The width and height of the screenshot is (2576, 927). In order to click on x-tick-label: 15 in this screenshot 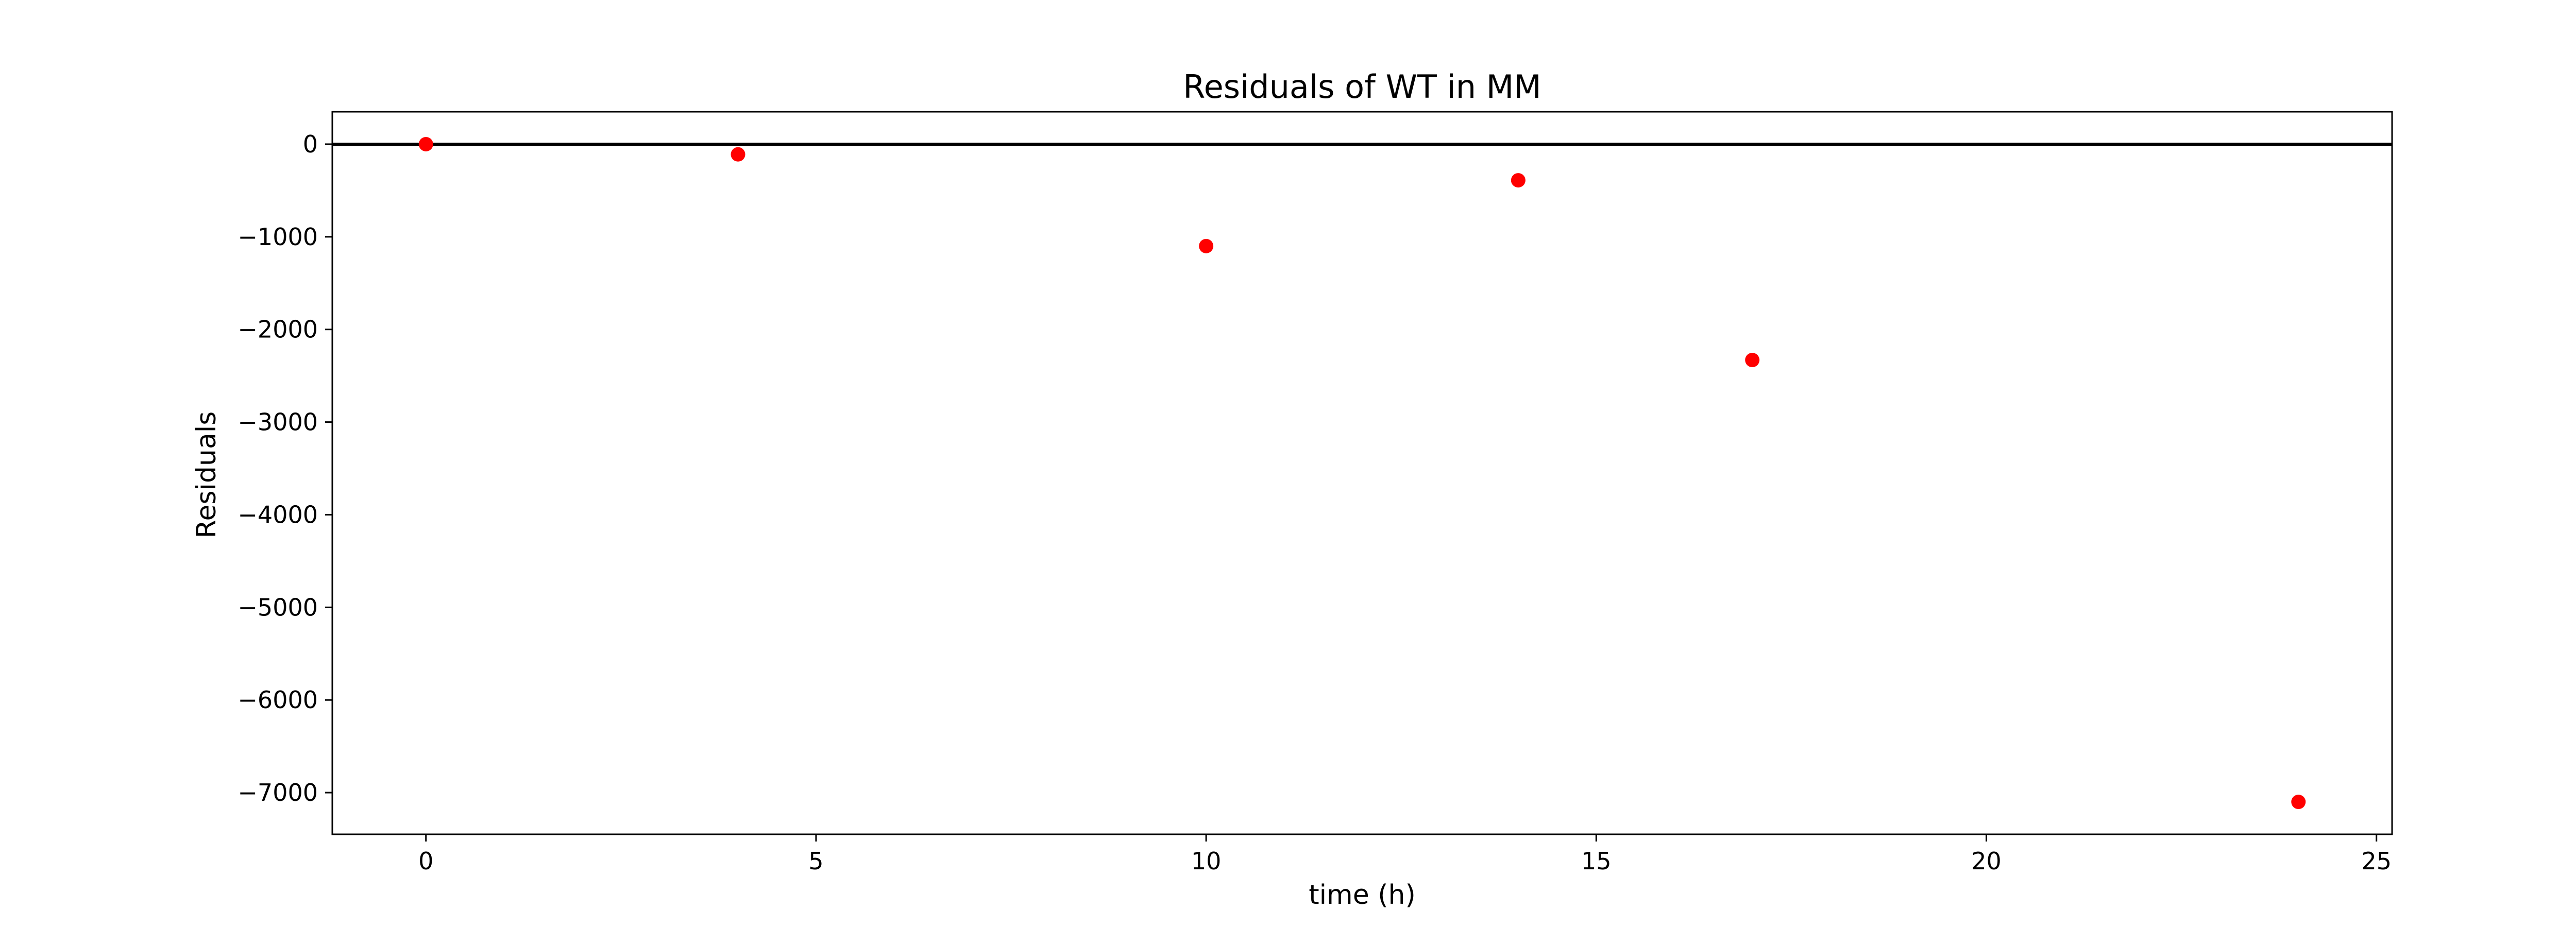, I will do `click(1596, 861)`.